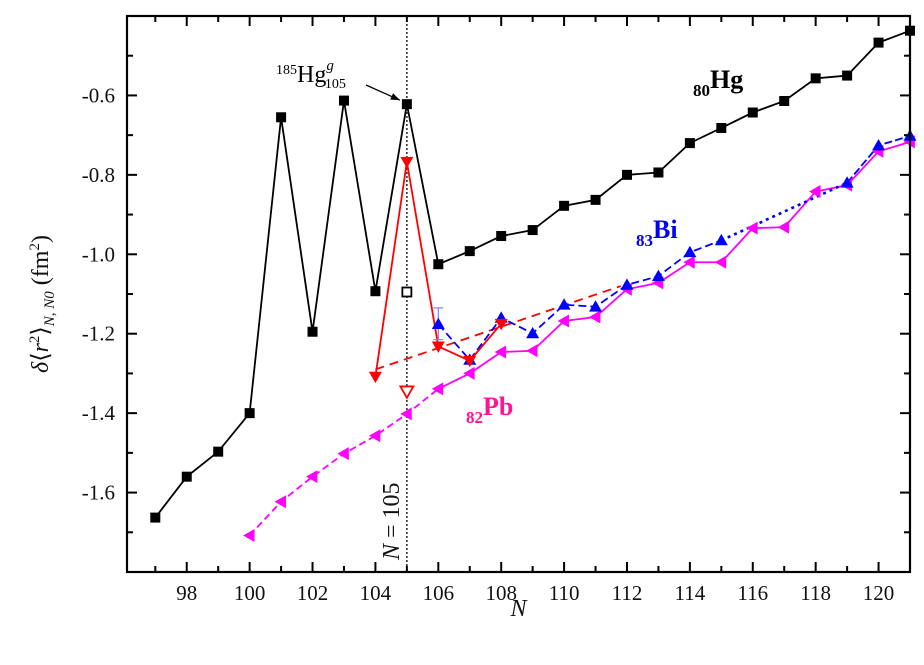 This screenshot has width=924, height=665. I want to click on y-axis-title: δ⟨r2⟩N, N0 (fm2), so click(42, 304).